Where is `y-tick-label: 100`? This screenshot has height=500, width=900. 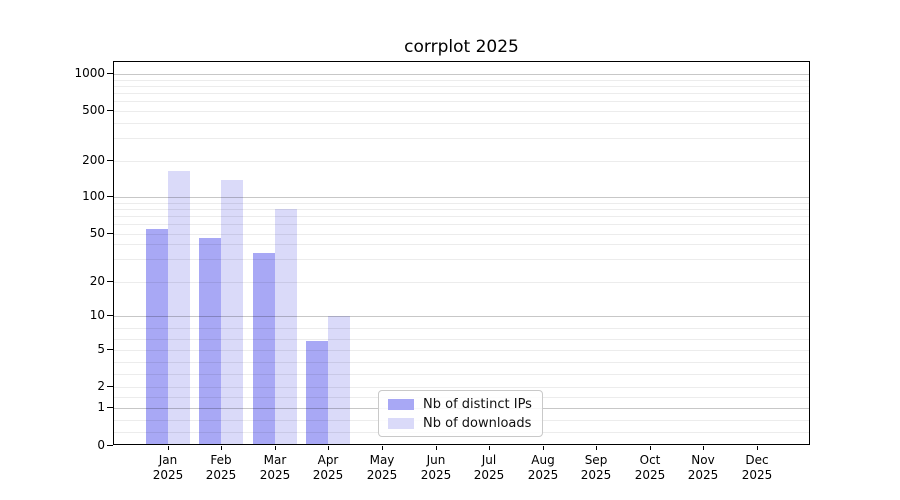 y-tick-label: 100 is located at coordinates (93, 196).